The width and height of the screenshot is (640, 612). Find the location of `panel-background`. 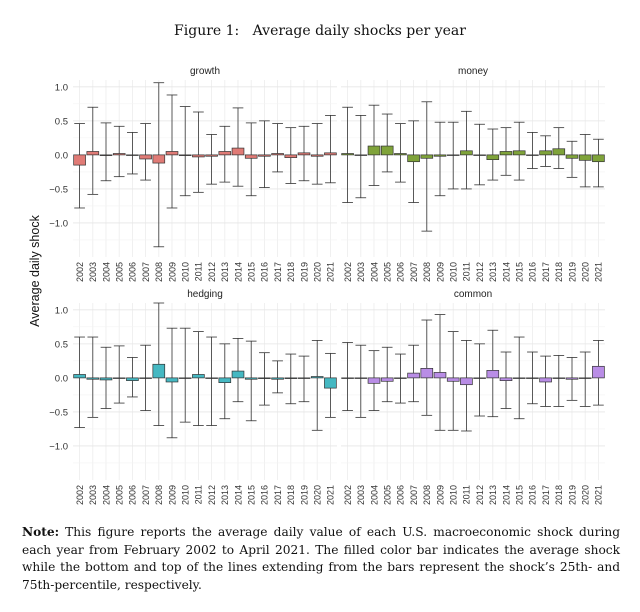

panel-background is located at coordinates (205, 391).